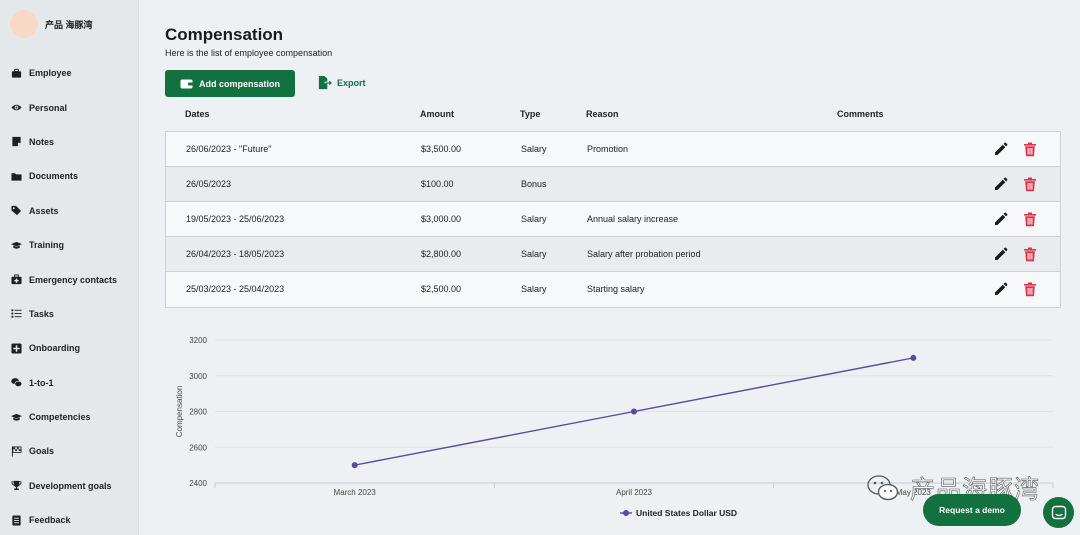  I want to click on sidebar-item-label: Development goals, so click(70, 485).